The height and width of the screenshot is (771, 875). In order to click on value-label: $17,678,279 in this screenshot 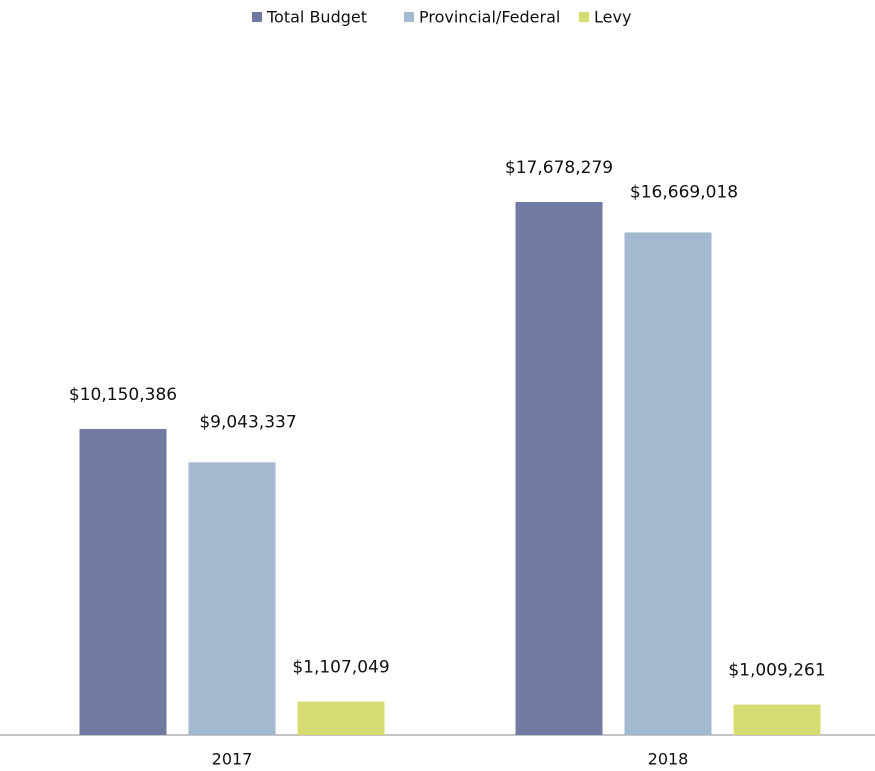, I will do `click(559, 168)`.